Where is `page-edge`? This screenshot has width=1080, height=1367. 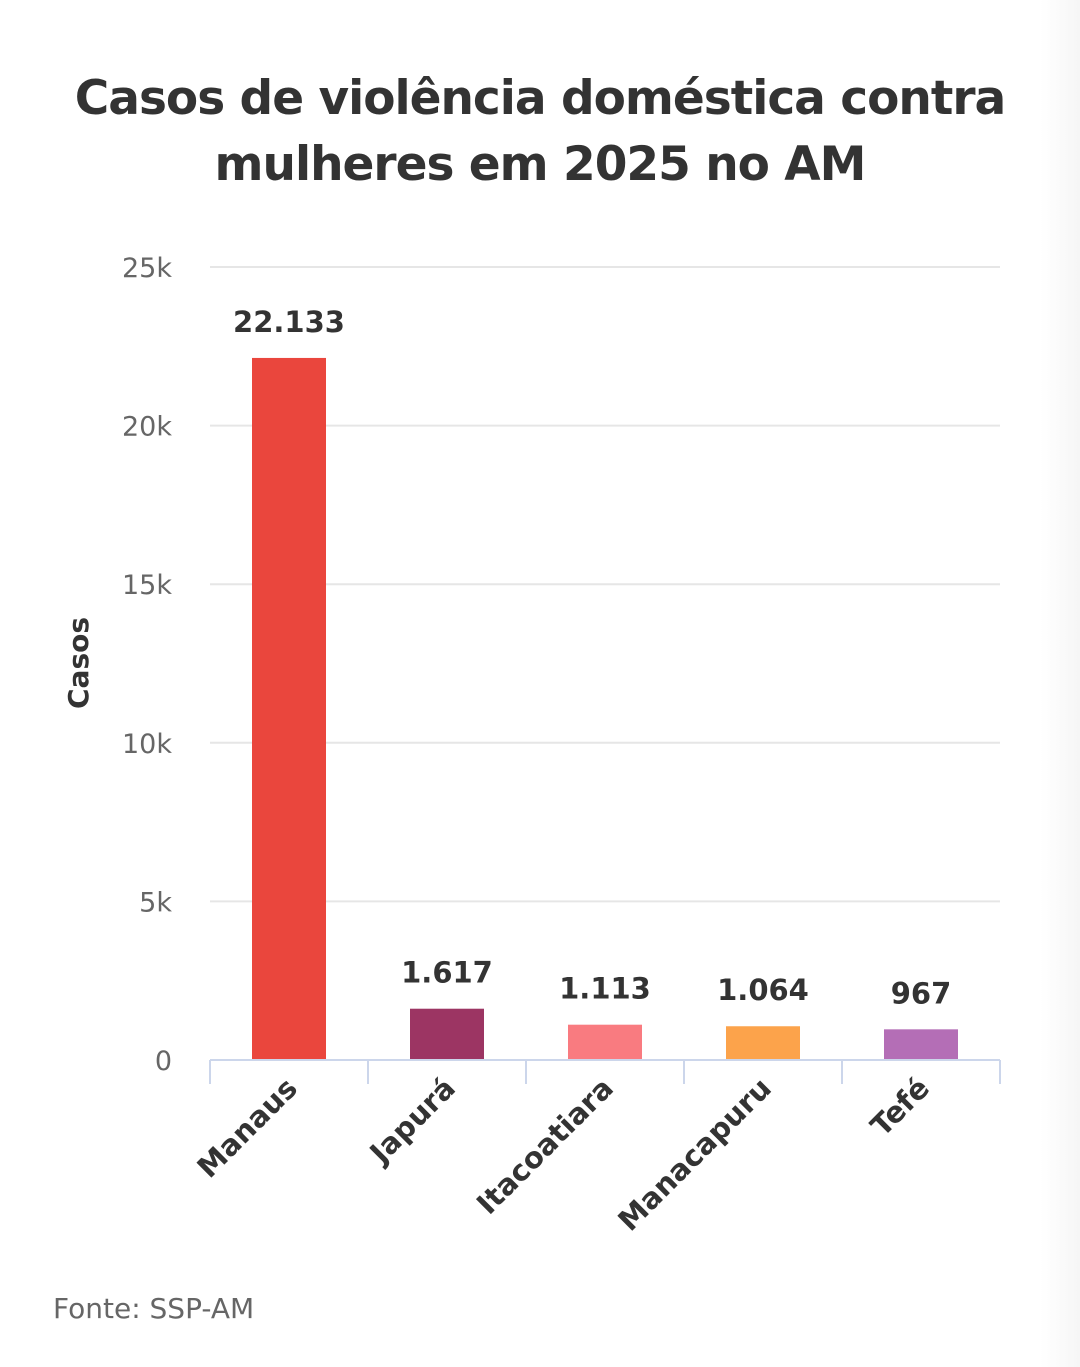 page-edge is located at coordinates (1060, 683).